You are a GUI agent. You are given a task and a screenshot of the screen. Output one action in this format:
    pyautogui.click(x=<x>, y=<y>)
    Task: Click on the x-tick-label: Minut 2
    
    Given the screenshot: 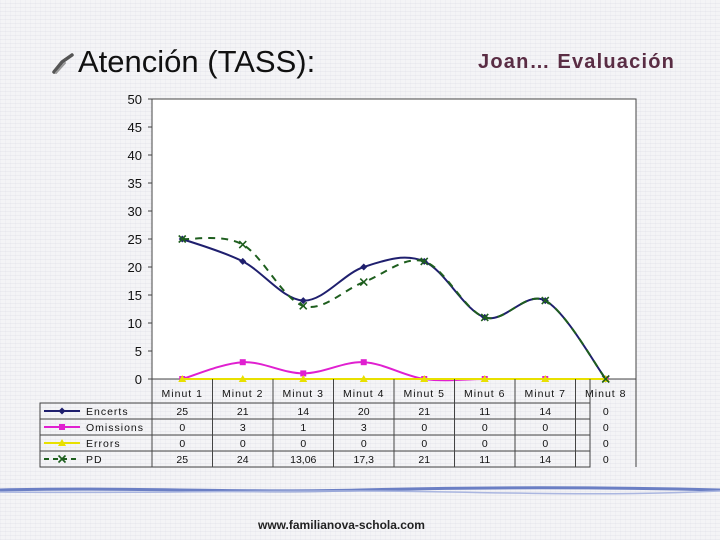 What is the action you would take?
    pyautogui.click(x=242, y=394)
    